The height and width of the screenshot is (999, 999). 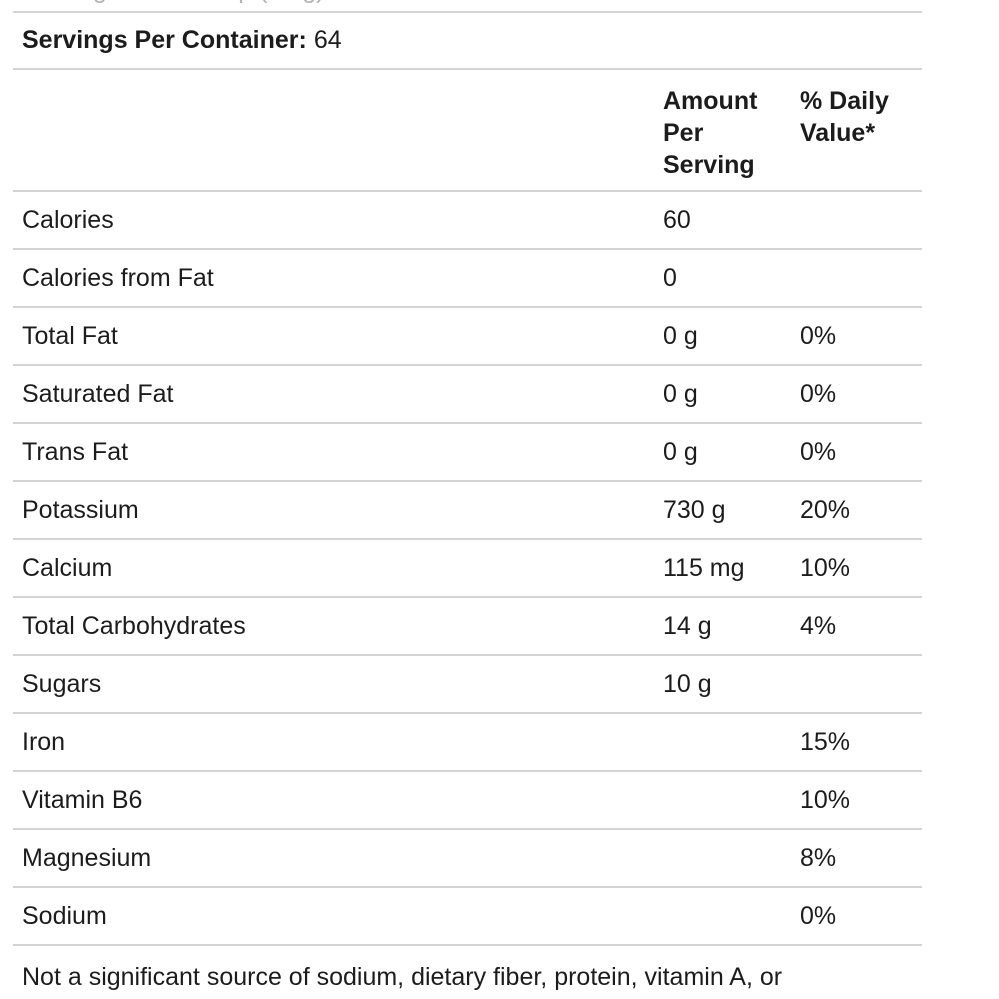 I want to click on amount-per-serving-header: Amount Per Serving, so click(x=710, y=133).